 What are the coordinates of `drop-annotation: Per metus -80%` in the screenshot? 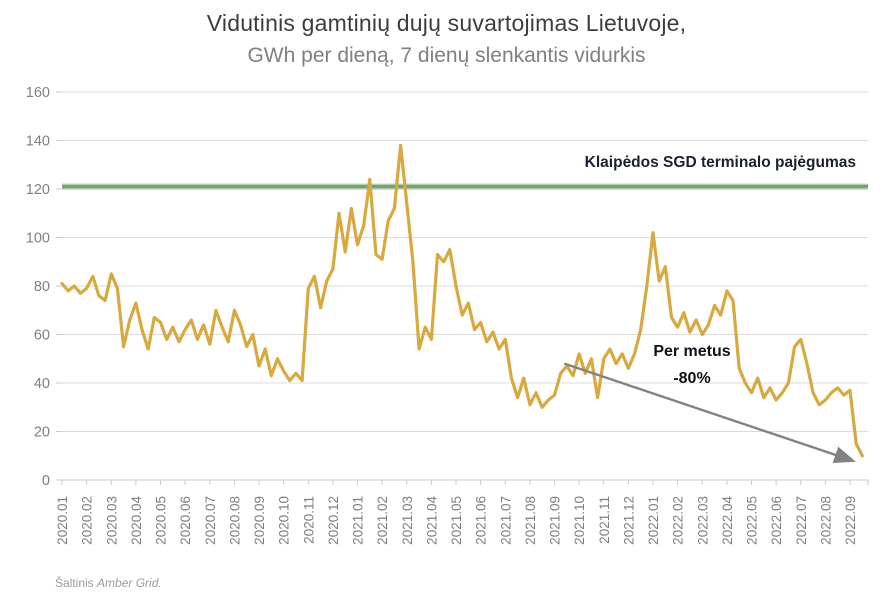 It's located at (692, 365).